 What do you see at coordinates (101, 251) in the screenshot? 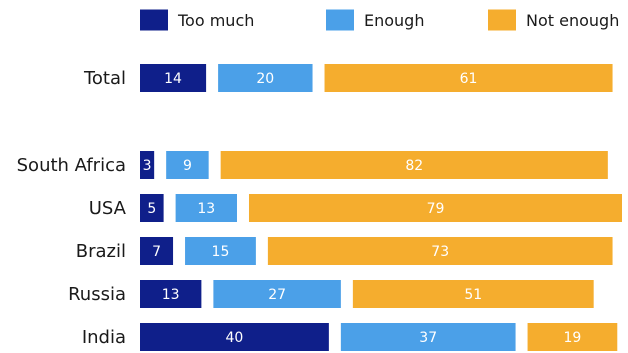
I see `category-label-brazil: Brazil` at bounding box center [101, 251].